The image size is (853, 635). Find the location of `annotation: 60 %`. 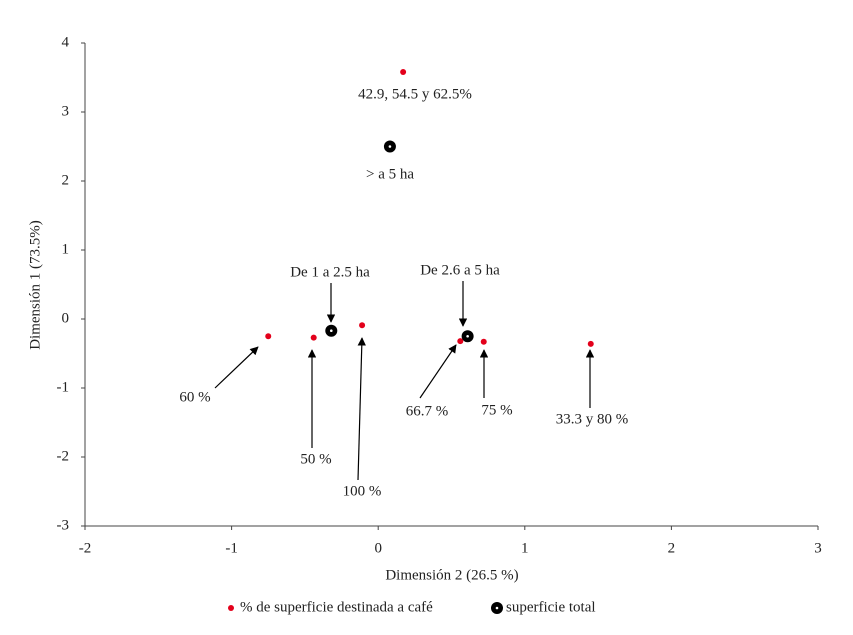

annotation: 60 % is located at coordinates (194, 397).